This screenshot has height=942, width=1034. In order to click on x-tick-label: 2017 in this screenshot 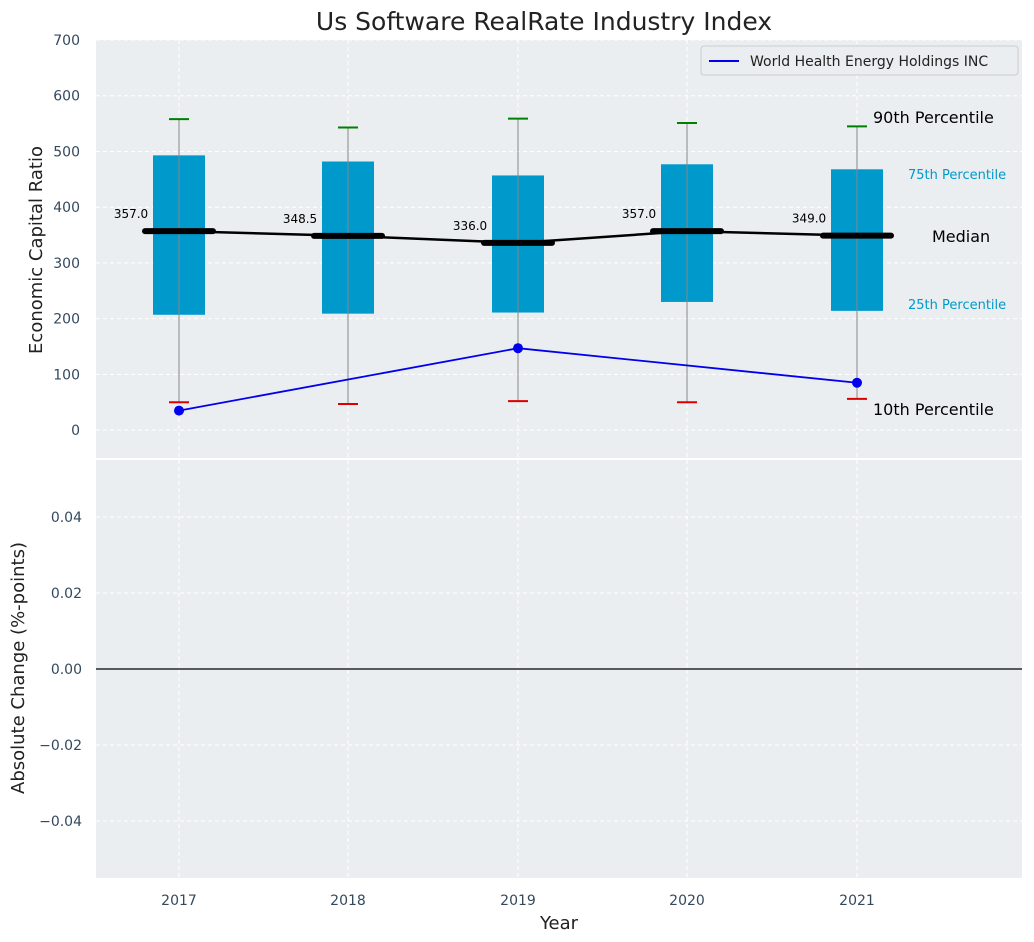, I will do `click(179, 901)`.